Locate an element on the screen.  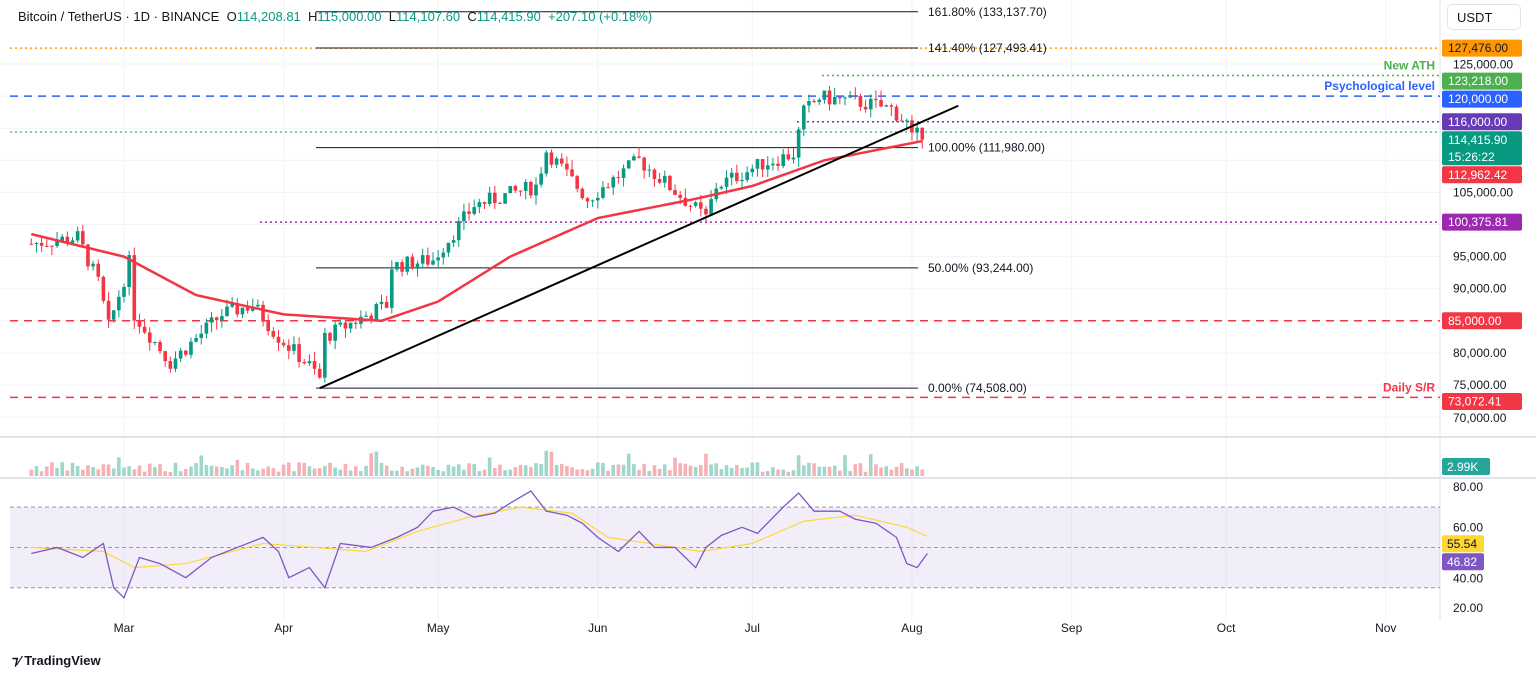
price-tick: 75,000.00 is located at coordinates (1480, 385).